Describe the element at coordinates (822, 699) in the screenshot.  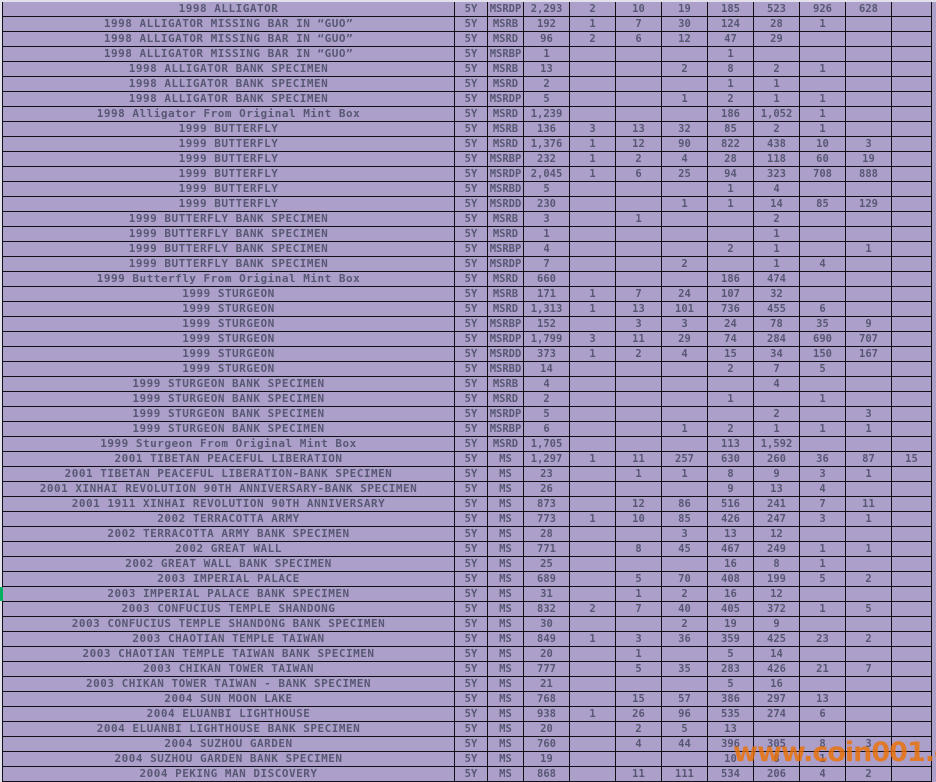
I see `count-cell: 13` at that location.